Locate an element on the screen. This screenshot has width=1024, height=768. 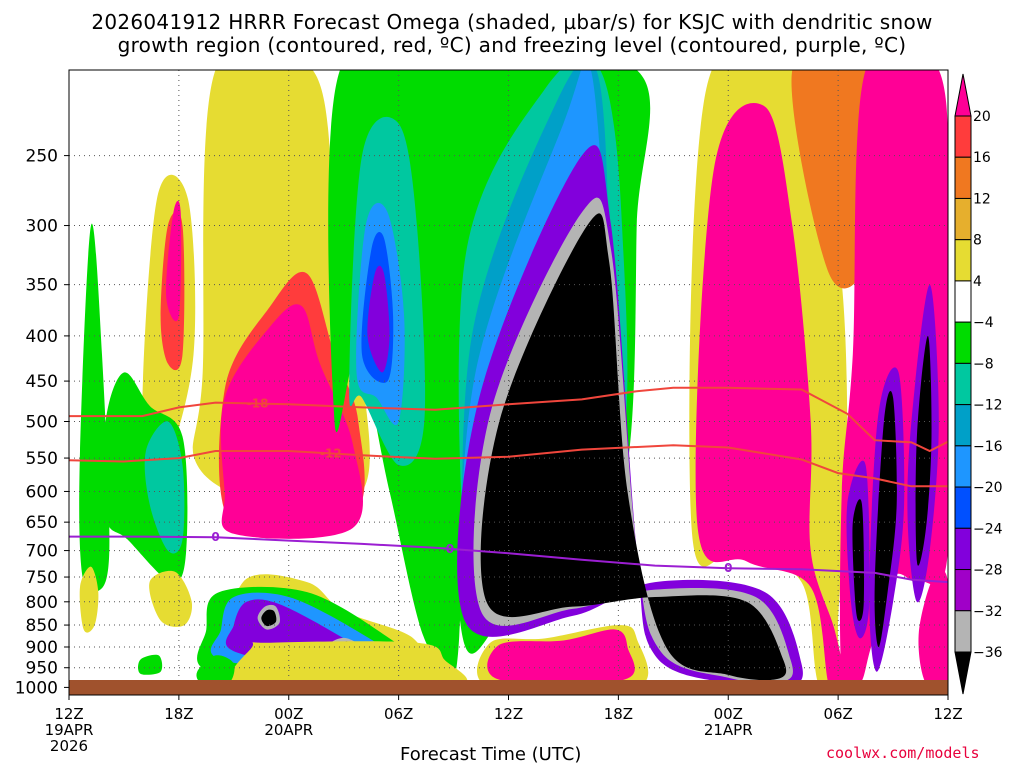
x-tick-label-0-0: 12Z is located at coordinates (68, 714).